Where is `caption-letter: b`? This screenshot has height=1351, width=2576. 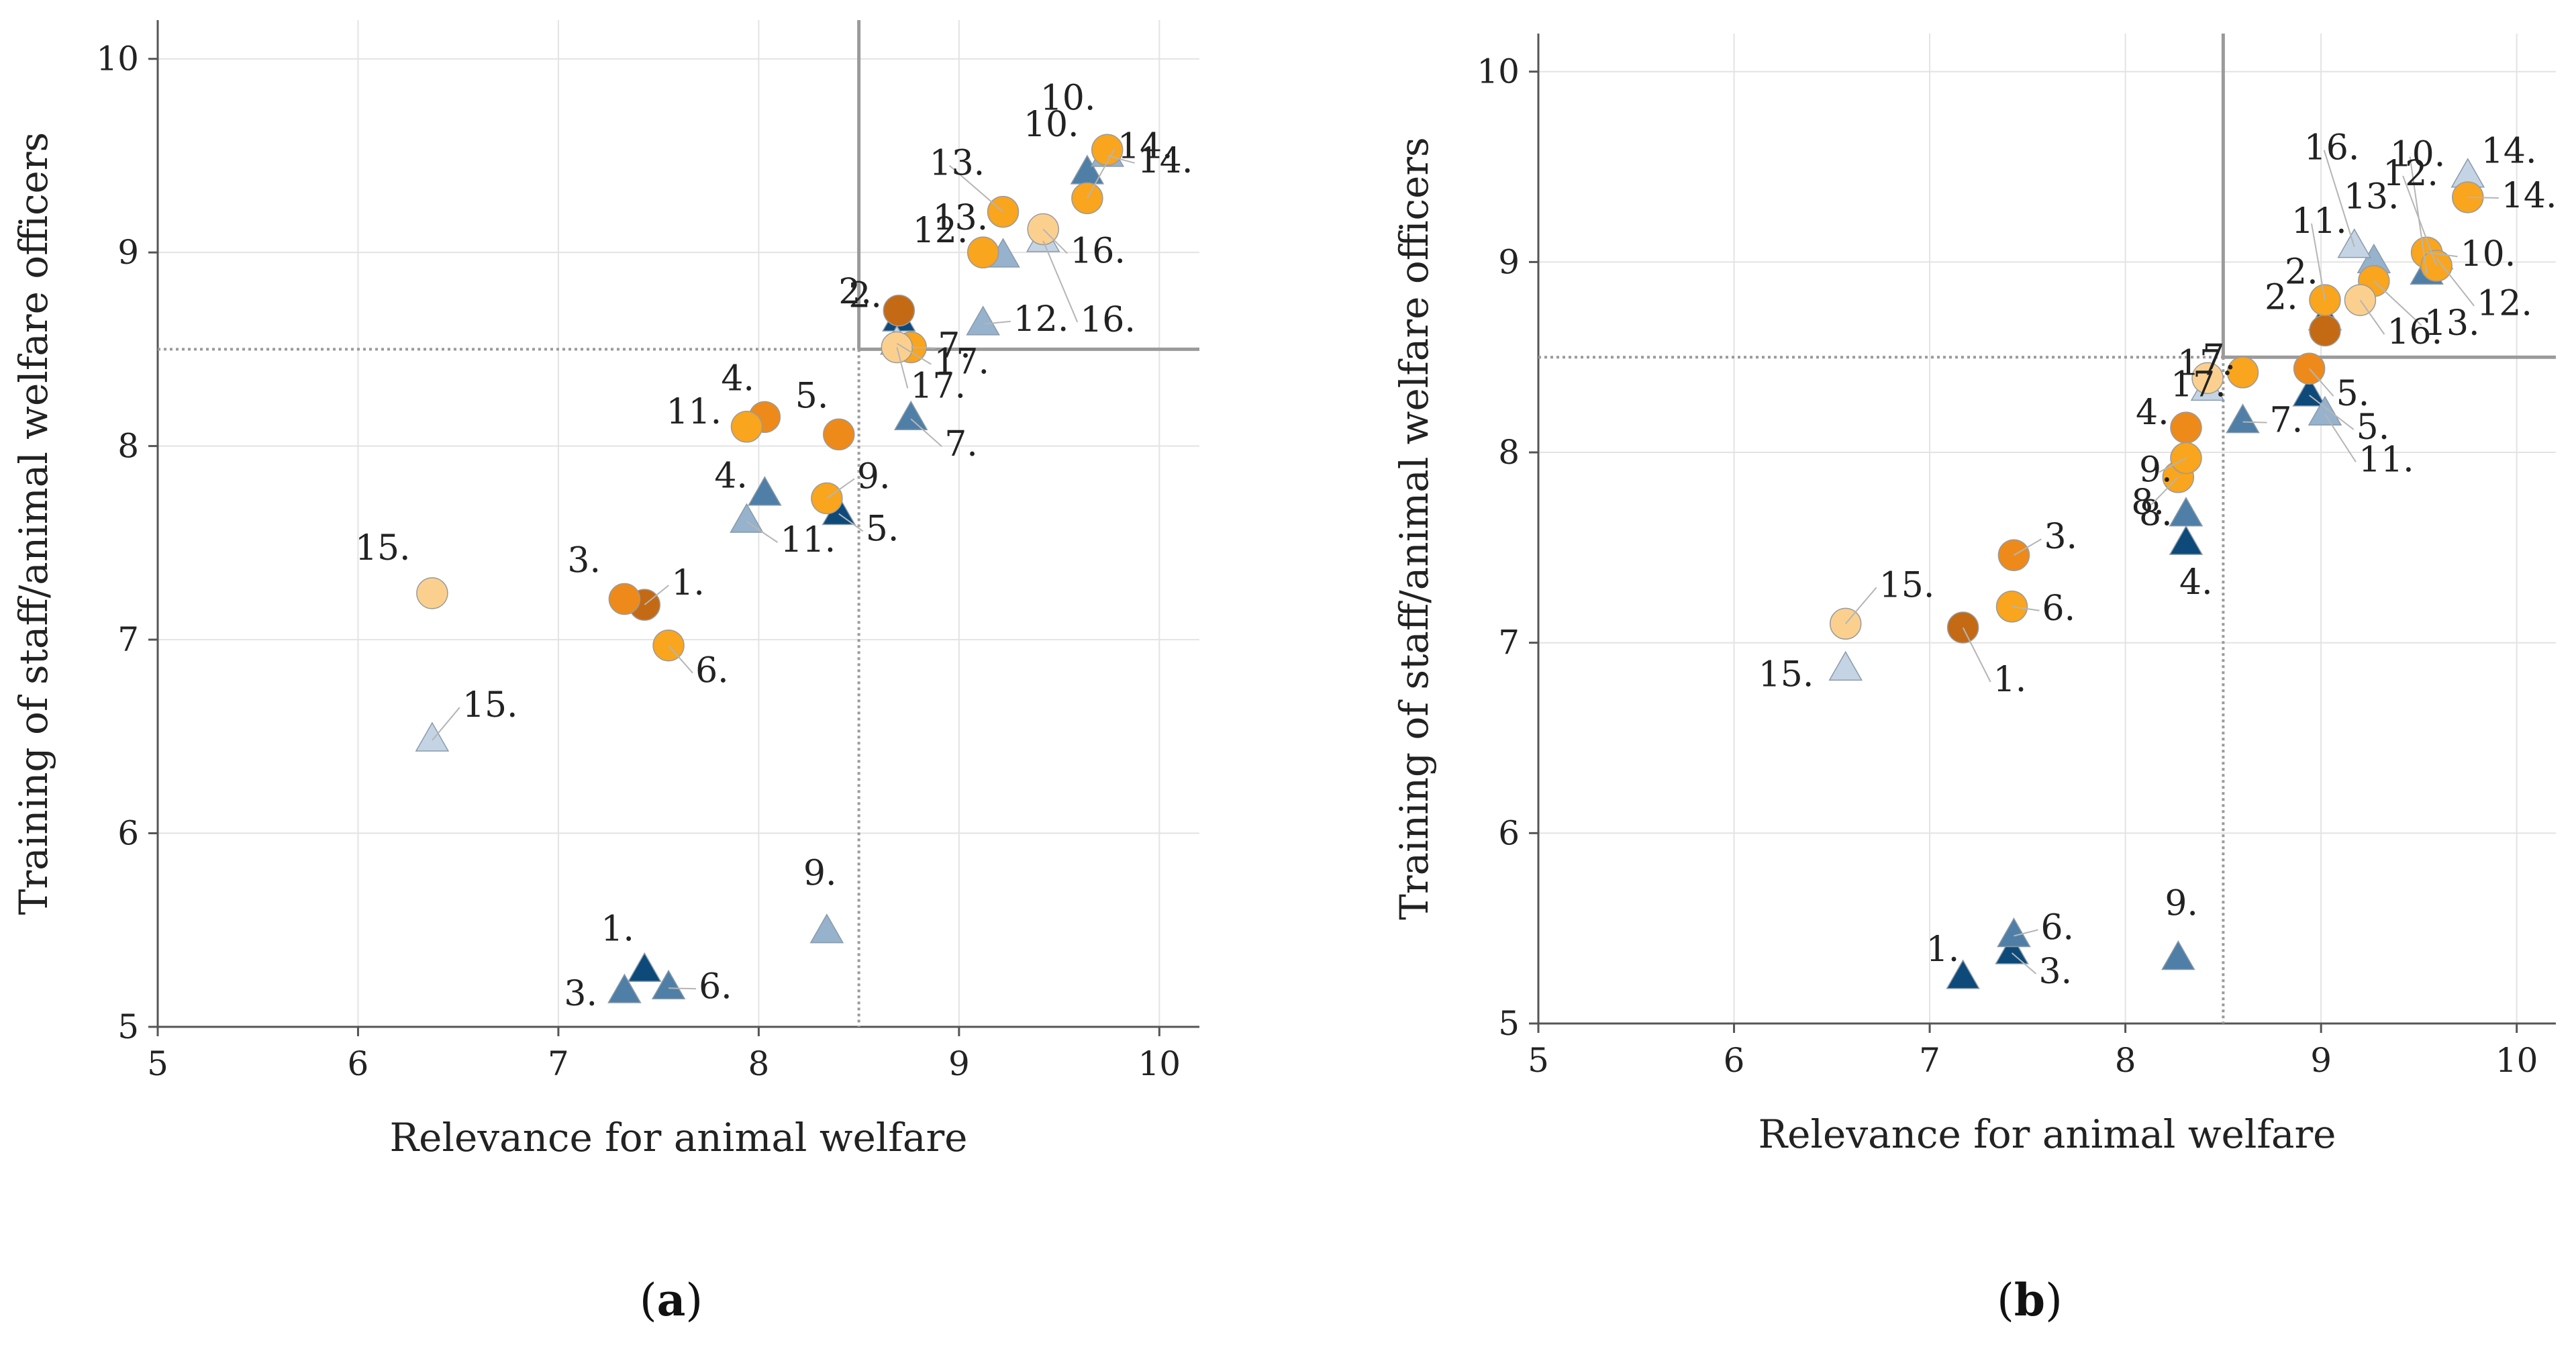
caption-letter: b is located at coordinates (2029, 1300).